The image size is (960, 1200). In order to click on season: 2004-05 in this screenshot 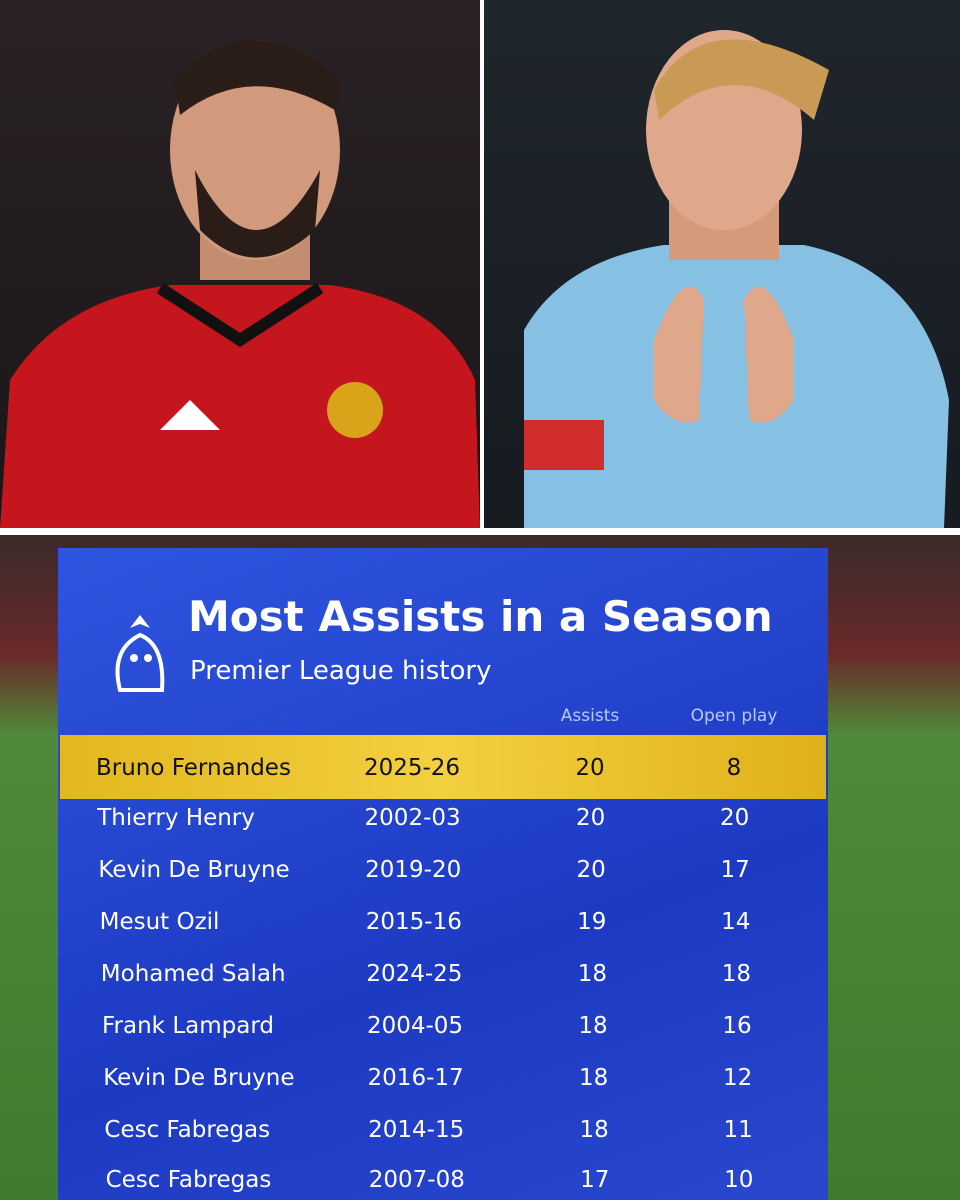, I will do `click(415, 1026)`.